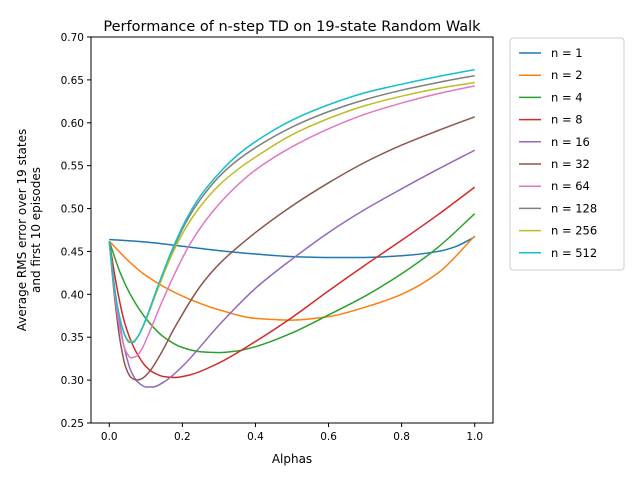  What do you see at coordinates (72, 295) in the screenshot?
I see `y-tick-label: 0.40` at bounding box center [72, 295].